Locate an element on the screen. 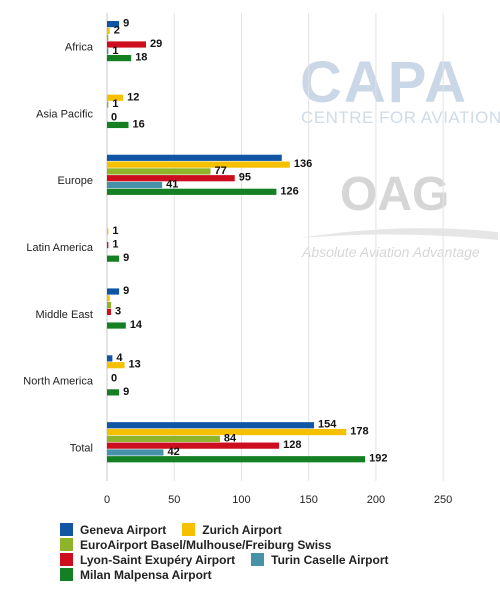 The image size is (500, 600). bar-euroairport-basel-mulhouse-freiburg-swiss-asia-pacific is located at coordinates (108, 104).